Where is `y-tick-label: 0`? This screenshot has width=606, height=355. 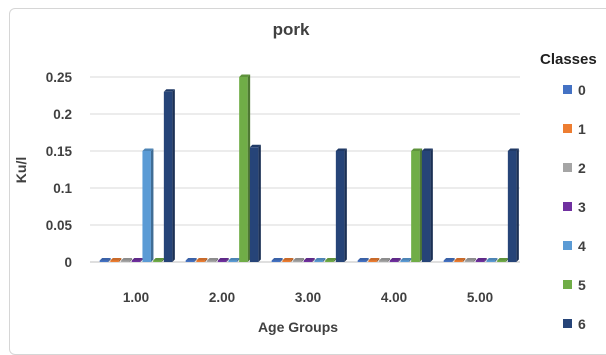 y-tick-label: 0 is located at coordinates (68, 262).